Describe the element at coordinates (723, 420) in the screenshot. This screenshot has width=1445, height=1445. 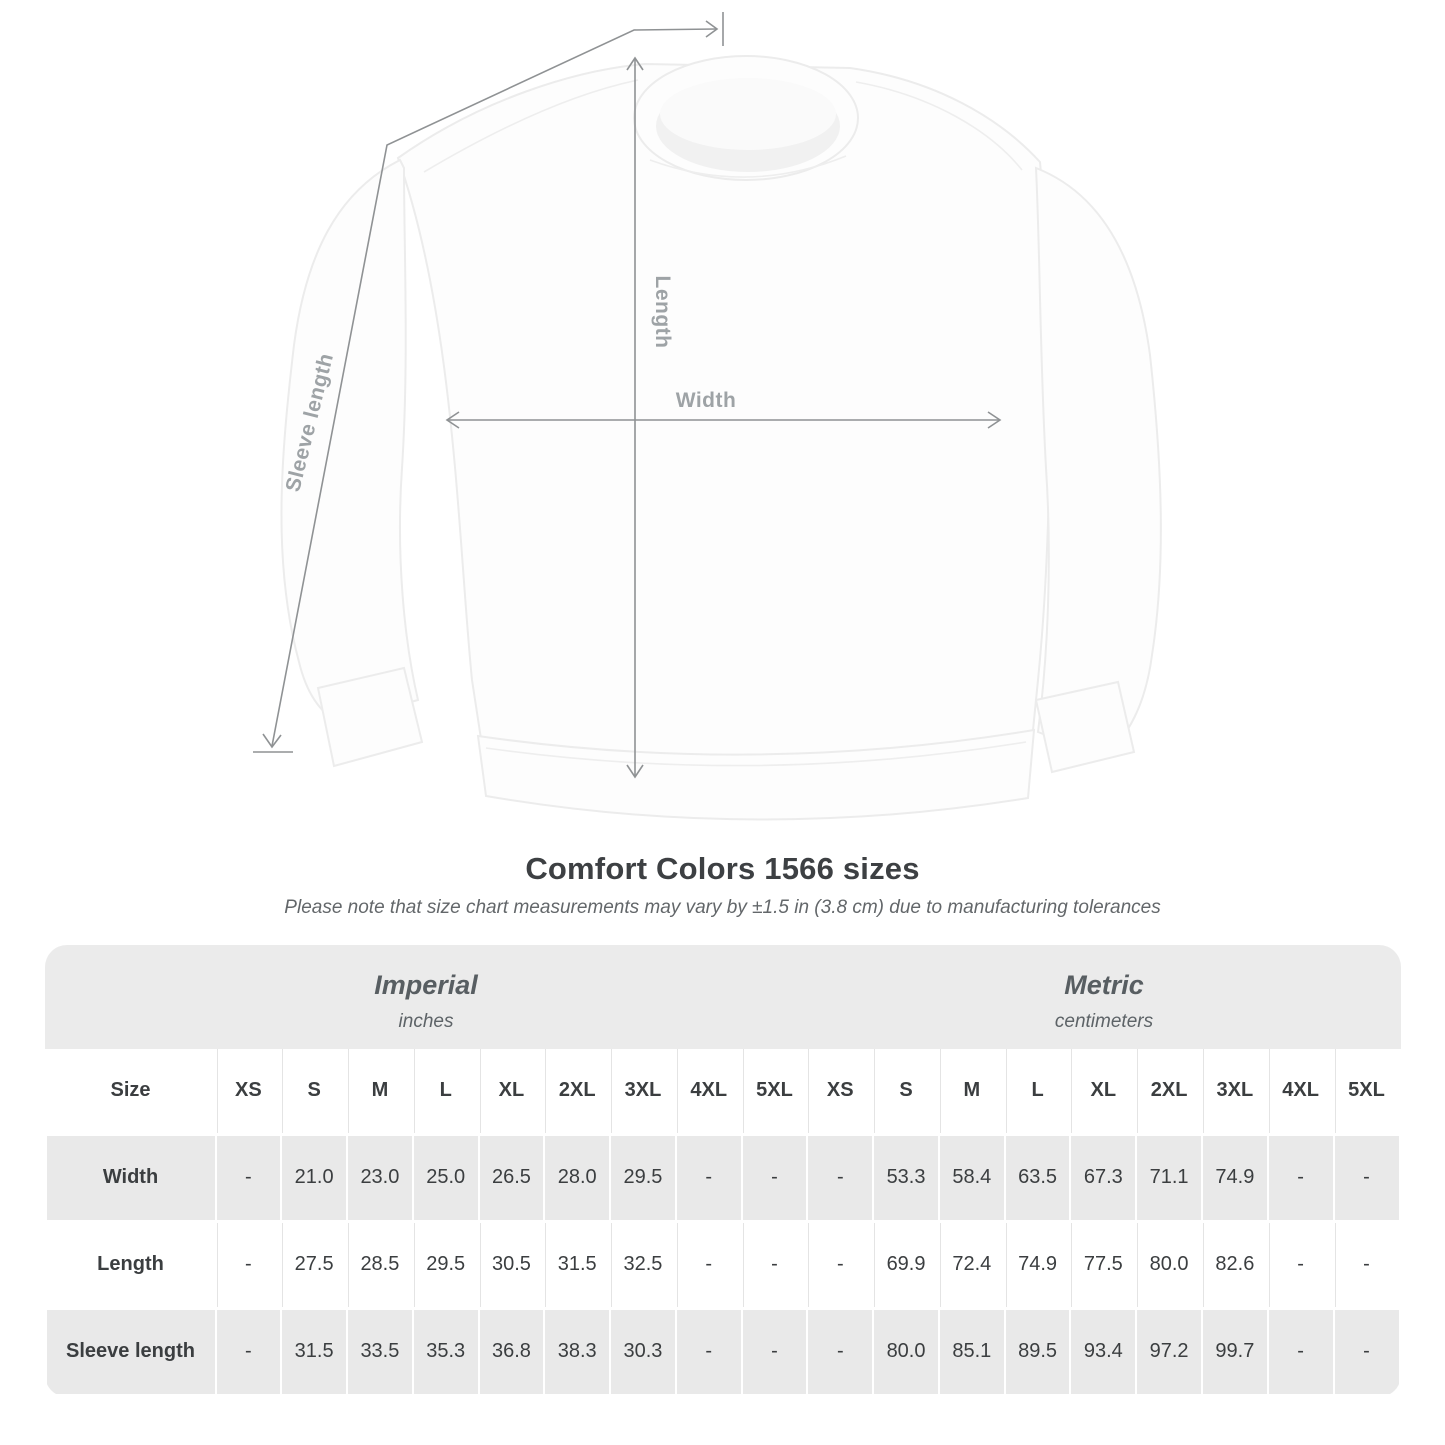
I see `width-arrow` at that location.